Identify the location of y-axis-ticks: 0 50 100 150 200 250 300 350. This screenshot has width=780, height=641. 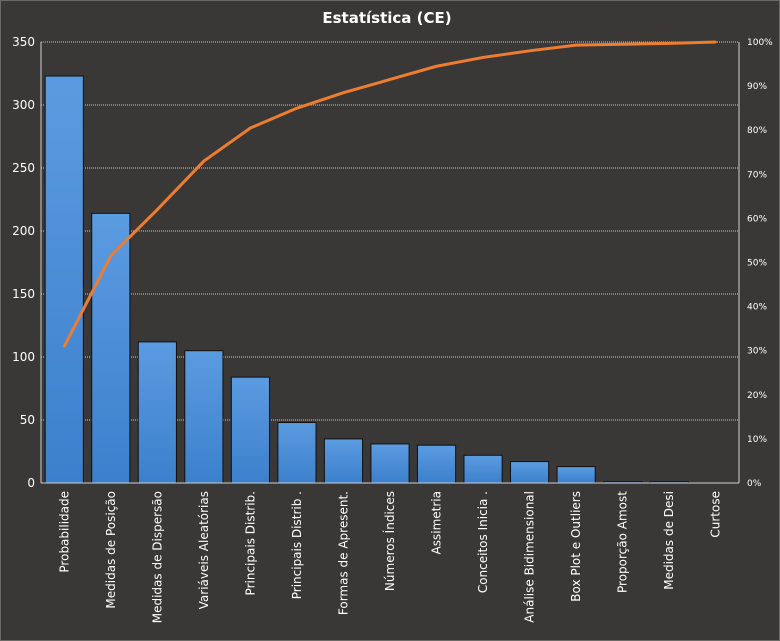
(23, 262).